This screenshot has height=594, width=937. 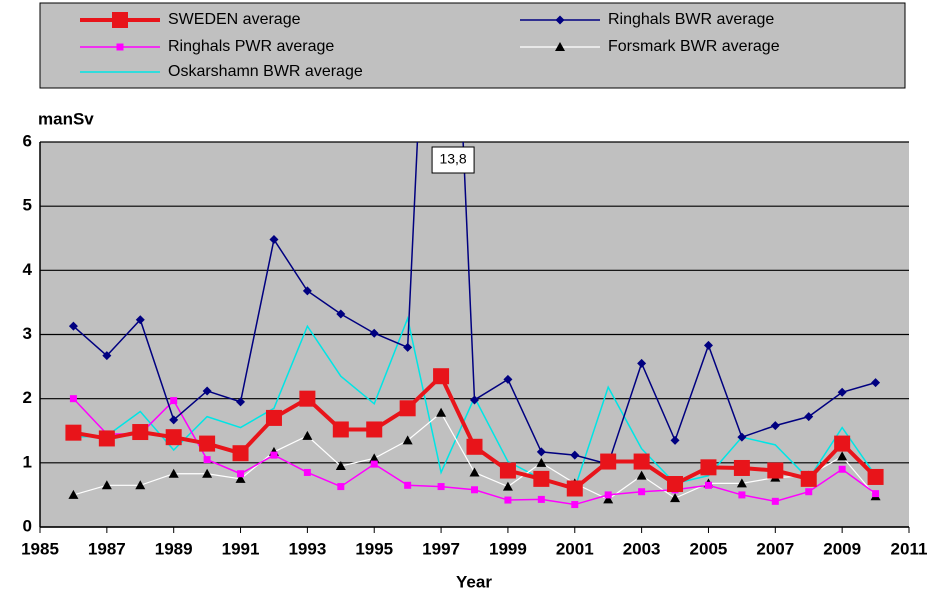 What do you see at coordinates (265, 71) in the screenshot?
I see `legend-label: Oskarshamn BWR average` at bounding box center [265, 71].